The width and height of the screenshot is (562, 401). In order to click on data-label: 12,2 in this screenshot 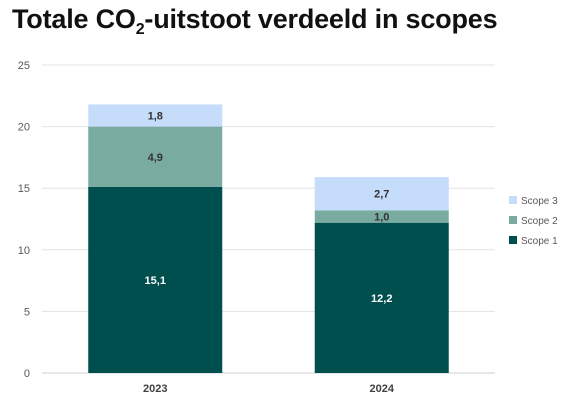, I will do `click(381, 299)`.